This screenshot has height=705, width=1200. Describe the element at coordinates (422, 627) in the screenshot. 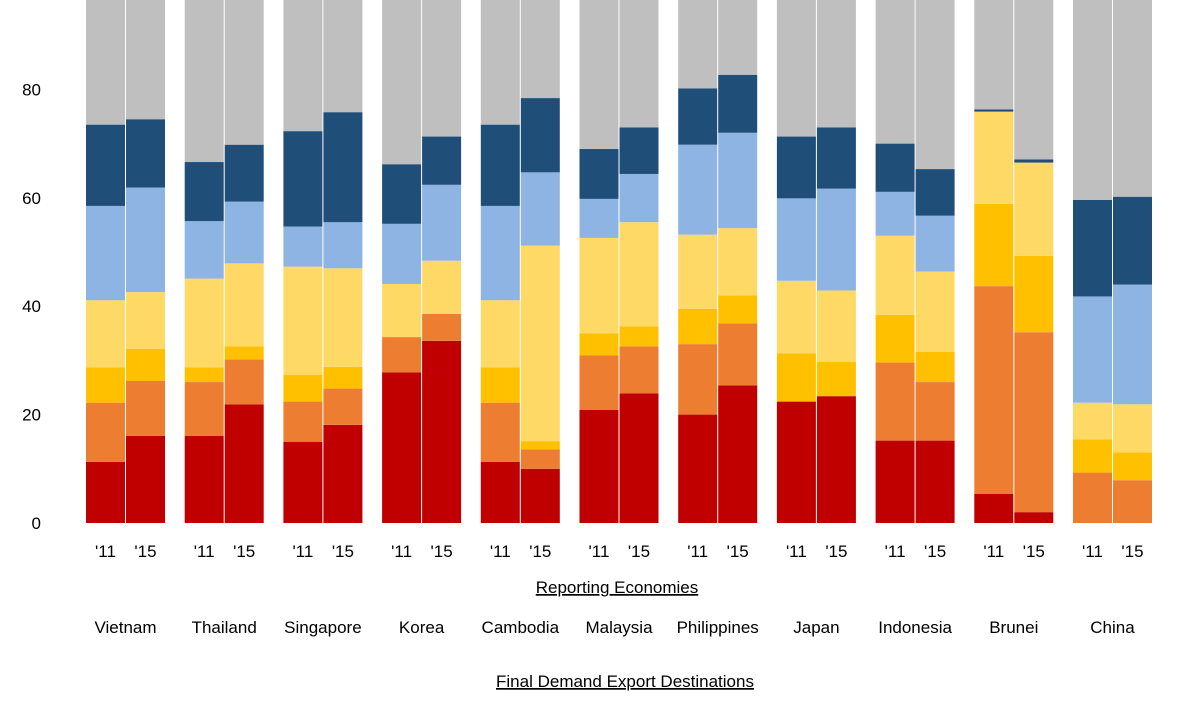

I see `economy-label-korea: Korea` at that location.